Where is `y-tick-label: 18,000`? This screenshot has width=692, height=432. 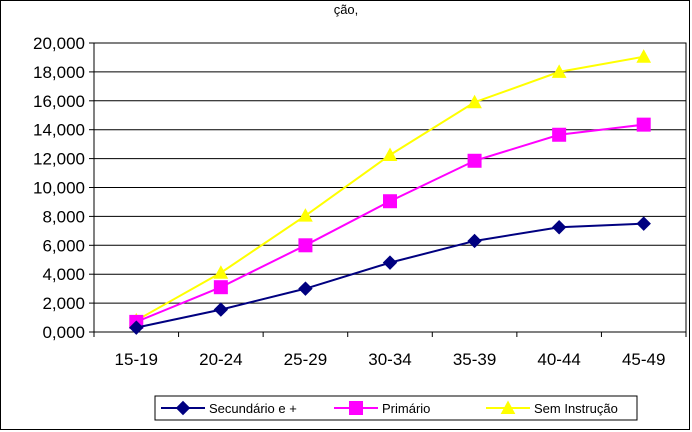 y-tick-label: 18,000 is located at coordinates (59, 72).